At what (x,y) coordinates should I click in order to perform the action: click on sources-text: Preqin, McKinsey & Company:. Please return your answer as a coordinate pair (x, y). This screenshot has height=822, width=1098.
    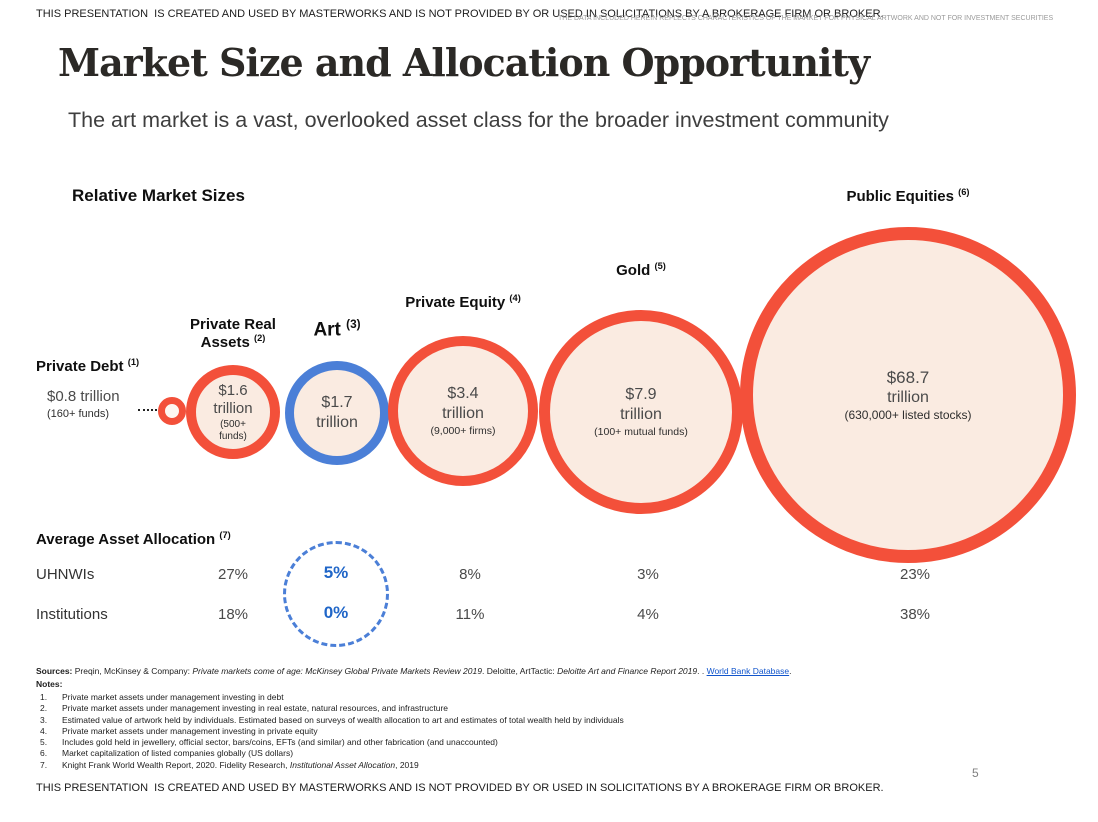
    Looking at the image, I should click on (132, 671).